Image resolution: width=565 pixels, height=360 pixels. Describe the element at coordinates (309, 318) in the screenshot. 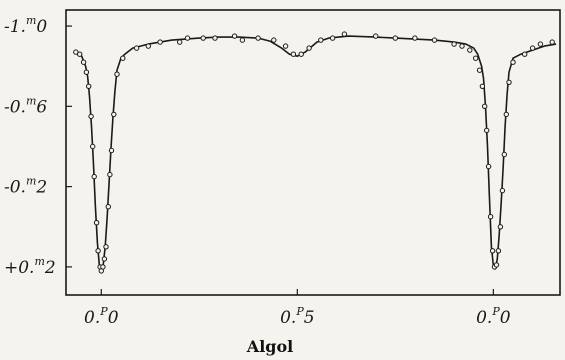

I see `x-tick-label-dec: 5` at that location.